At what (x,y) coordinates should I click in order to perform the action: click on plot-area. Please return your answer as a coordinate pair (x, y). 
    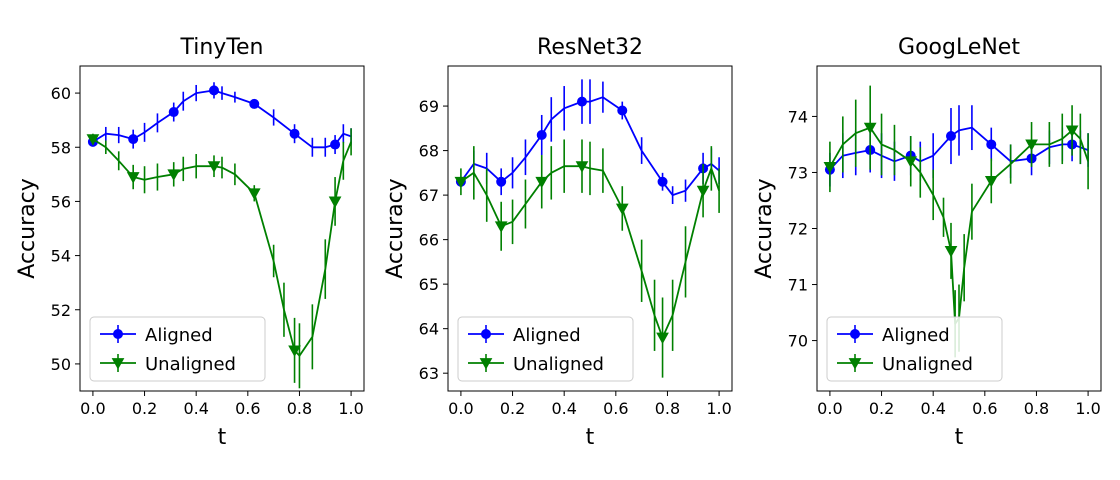
    Looking at the image, I should click on (587, 228).